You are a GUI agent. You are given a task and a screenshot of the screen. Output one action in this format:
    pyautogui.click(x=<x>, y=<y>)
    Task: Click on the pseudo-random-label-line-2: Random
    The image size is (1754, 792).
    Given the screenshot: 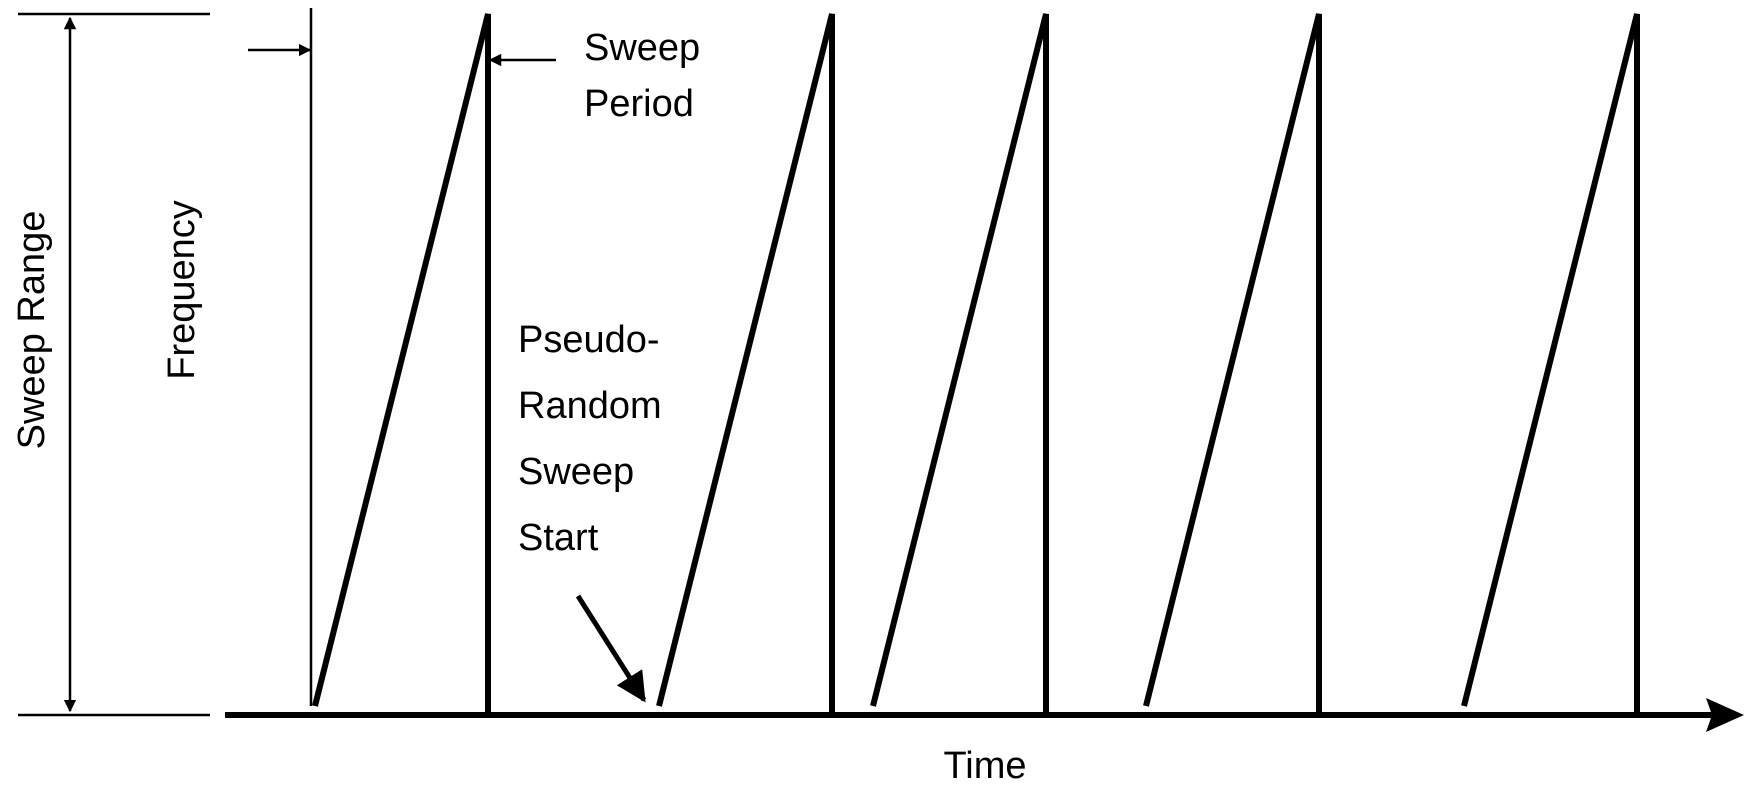 What is the action you would take?
    pyautogui.click(x=590, y=406)
    